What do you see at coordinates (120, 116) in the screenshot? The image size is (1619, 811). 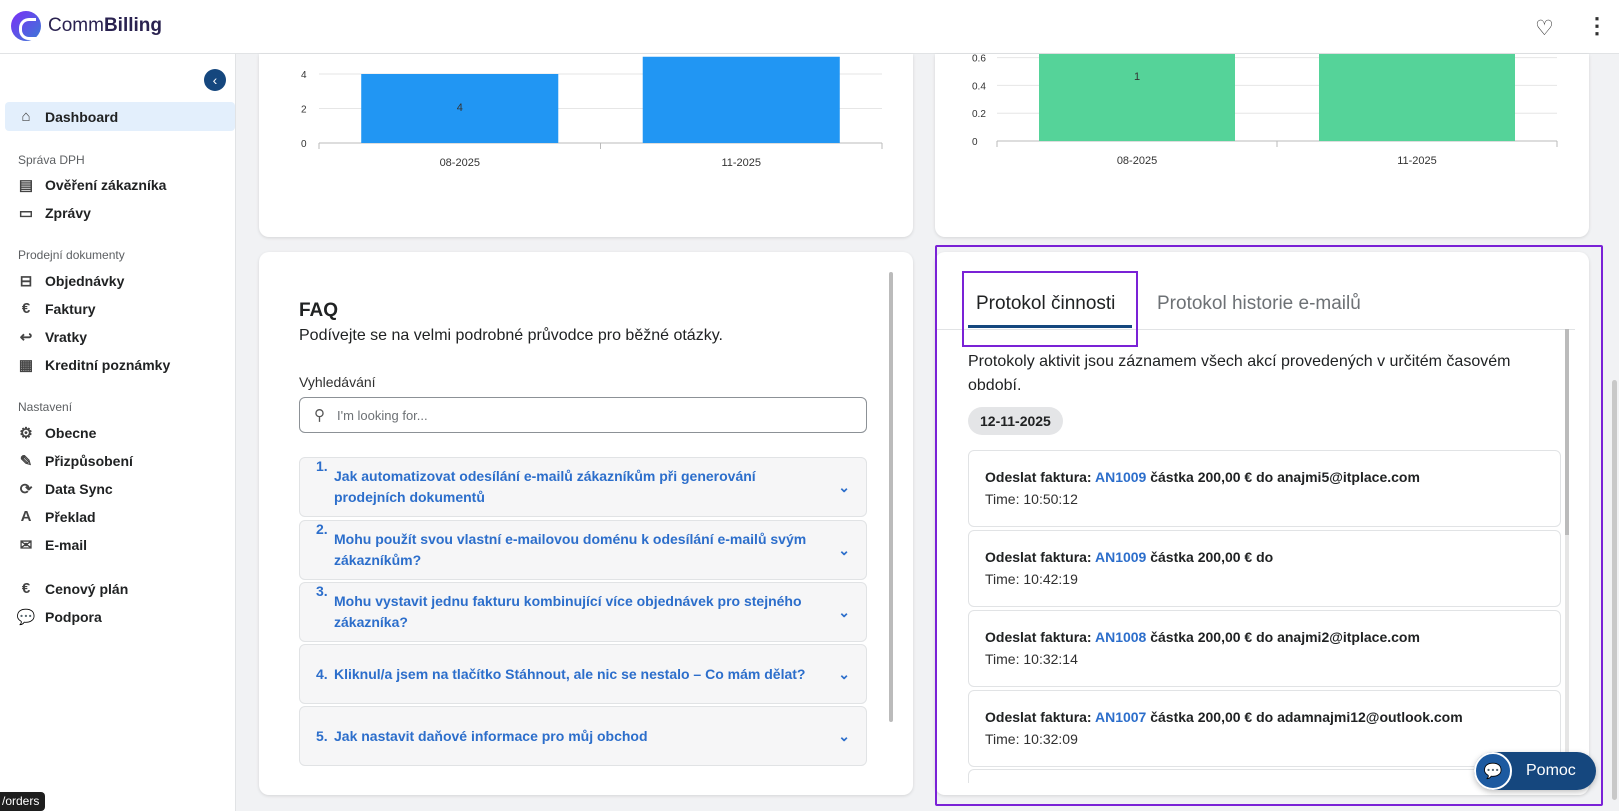 I see `sidebar-item-dashboard: ⌂ Dashboard` at bounding box center [120, 116].